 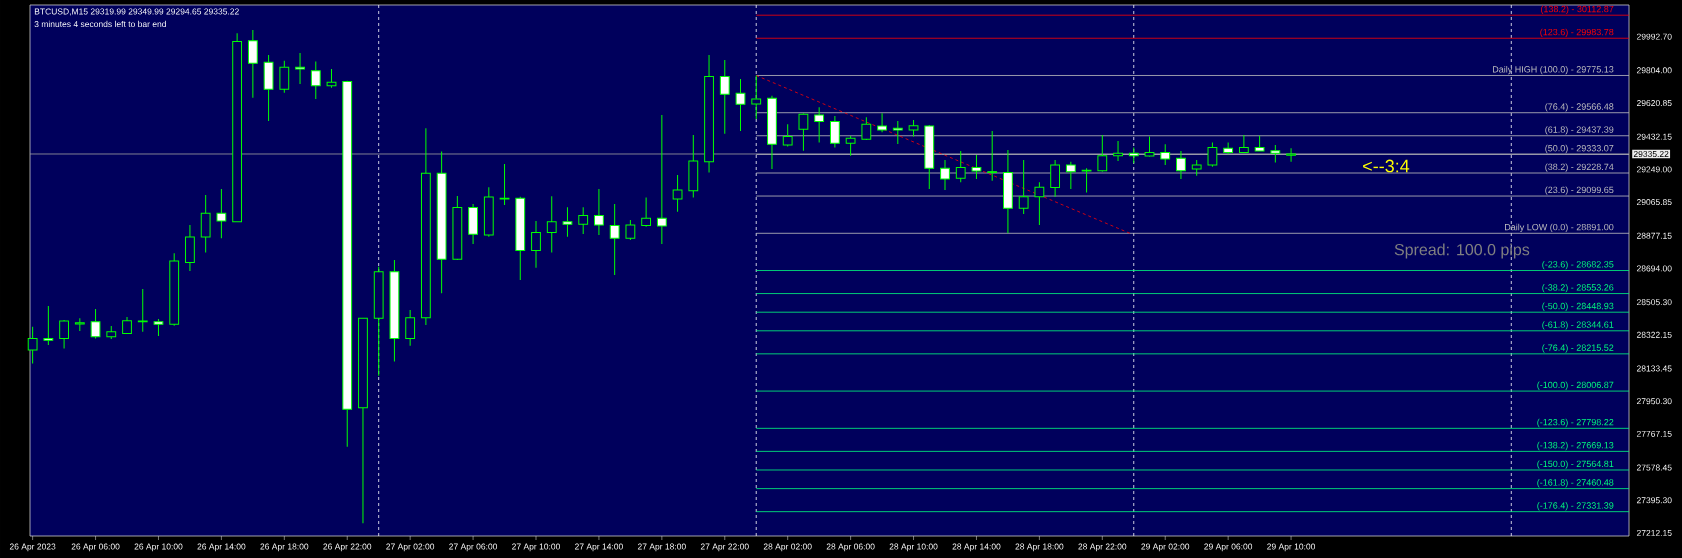 What do you see at coordinates (1654, 235) in the screenshot?
I see `y-tick-label: 28877.15` at bounding box center [1654, 235].